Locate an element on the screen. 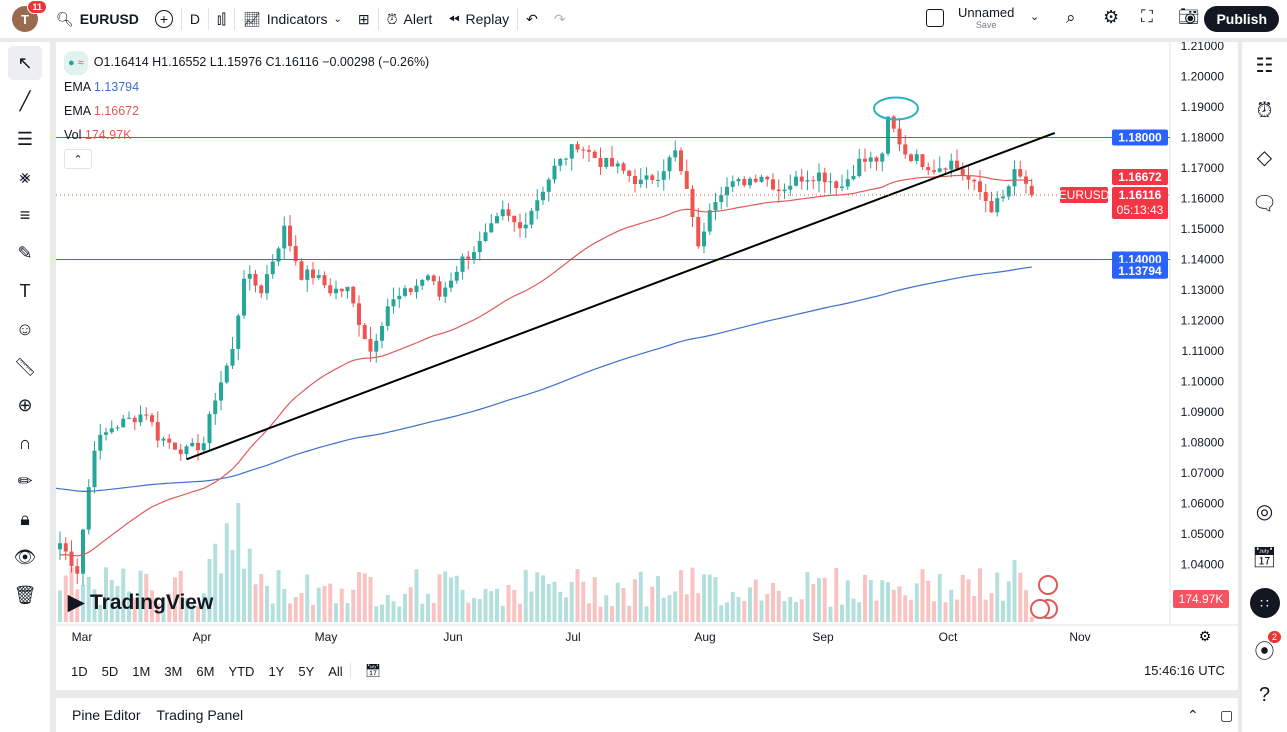  indicators-button: 📈︎ Indicators ⌄ is located at coordinates (292, 19).